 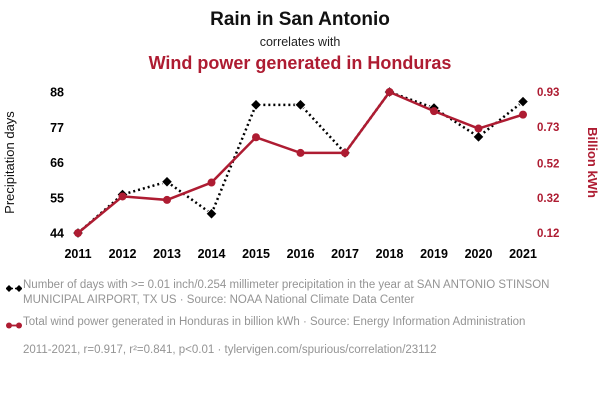 What do you see at coordinates (300, 42) in the screenshot?
I see `correlates-with-label: correlates with` at bounding box center [300, 42].